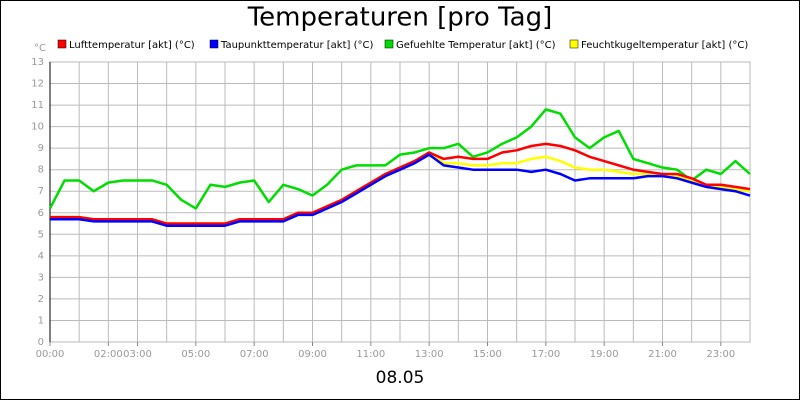 This screenshot has height=400, width=800. I want to click on x-tick-label: 05:00, so click(195, 354).